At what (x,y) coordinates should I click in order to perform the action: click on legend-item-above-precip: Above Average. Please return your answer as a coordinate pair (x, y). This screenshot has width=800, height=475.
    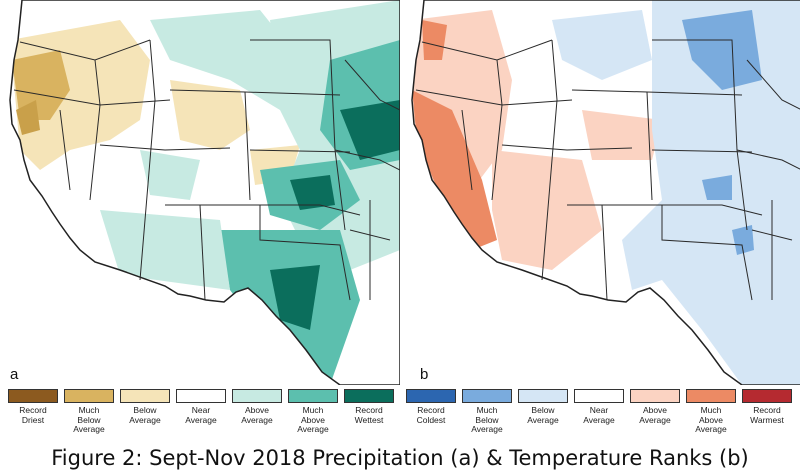
    Looking at the image, I should click on (257, 407).